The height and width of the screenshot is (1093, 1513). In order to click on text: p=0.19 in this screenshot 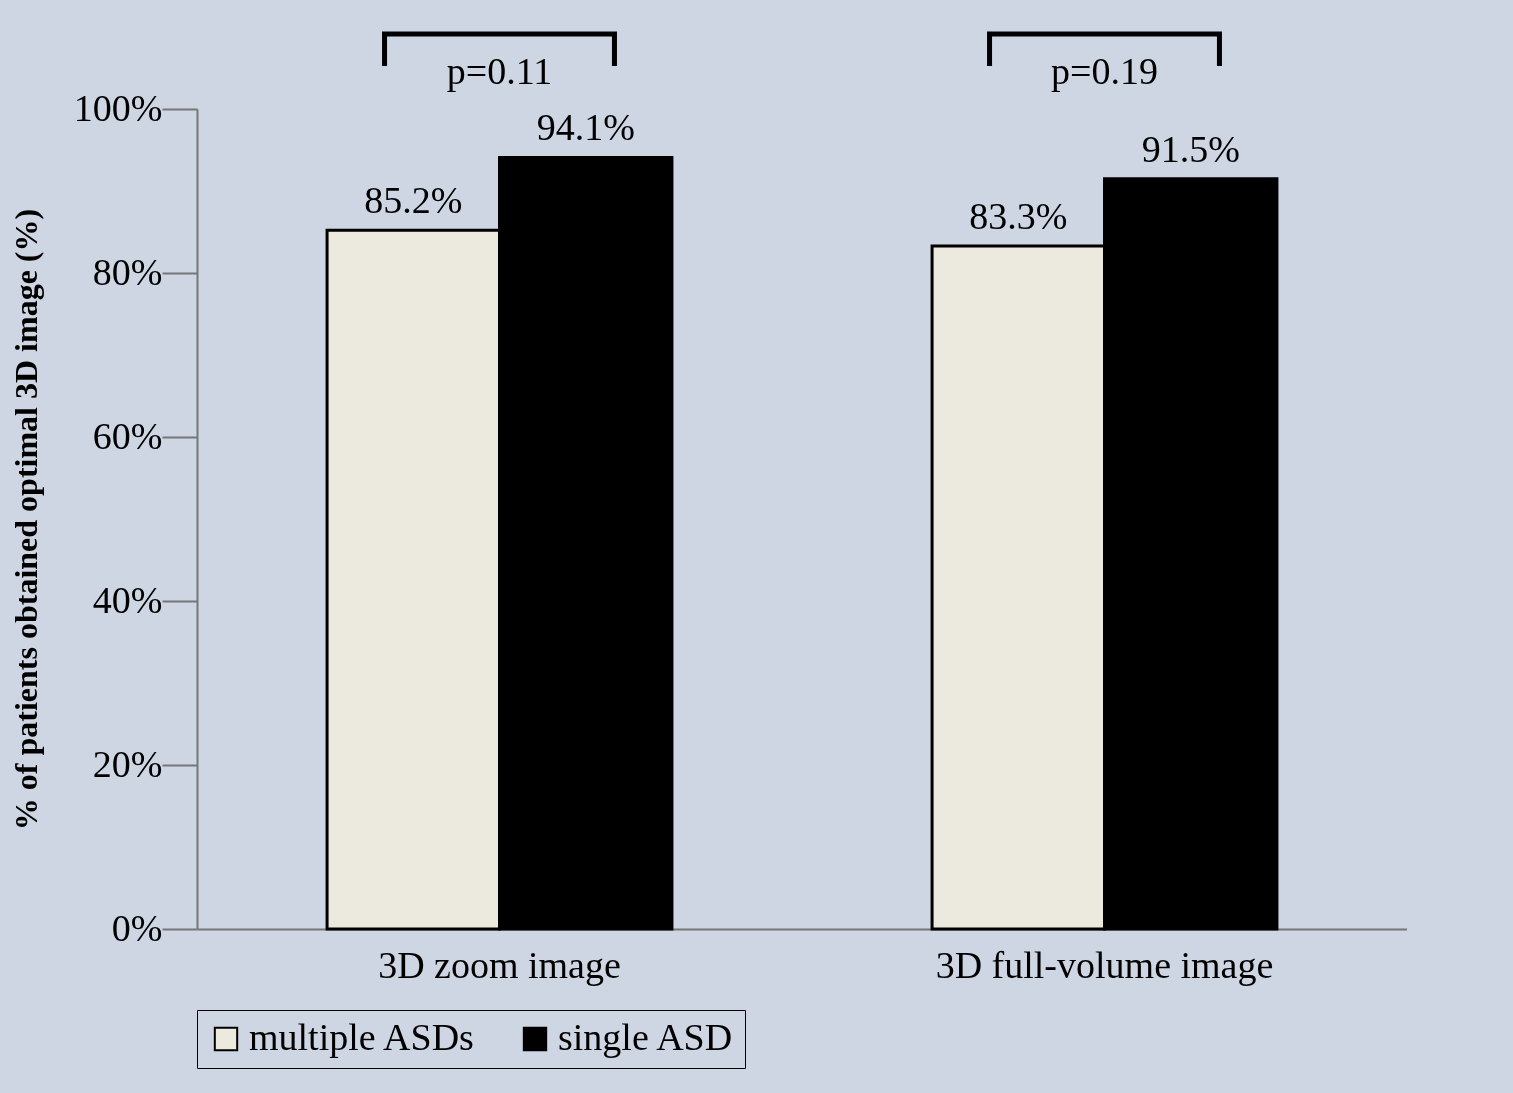, I will do `click(1104, 71)`.